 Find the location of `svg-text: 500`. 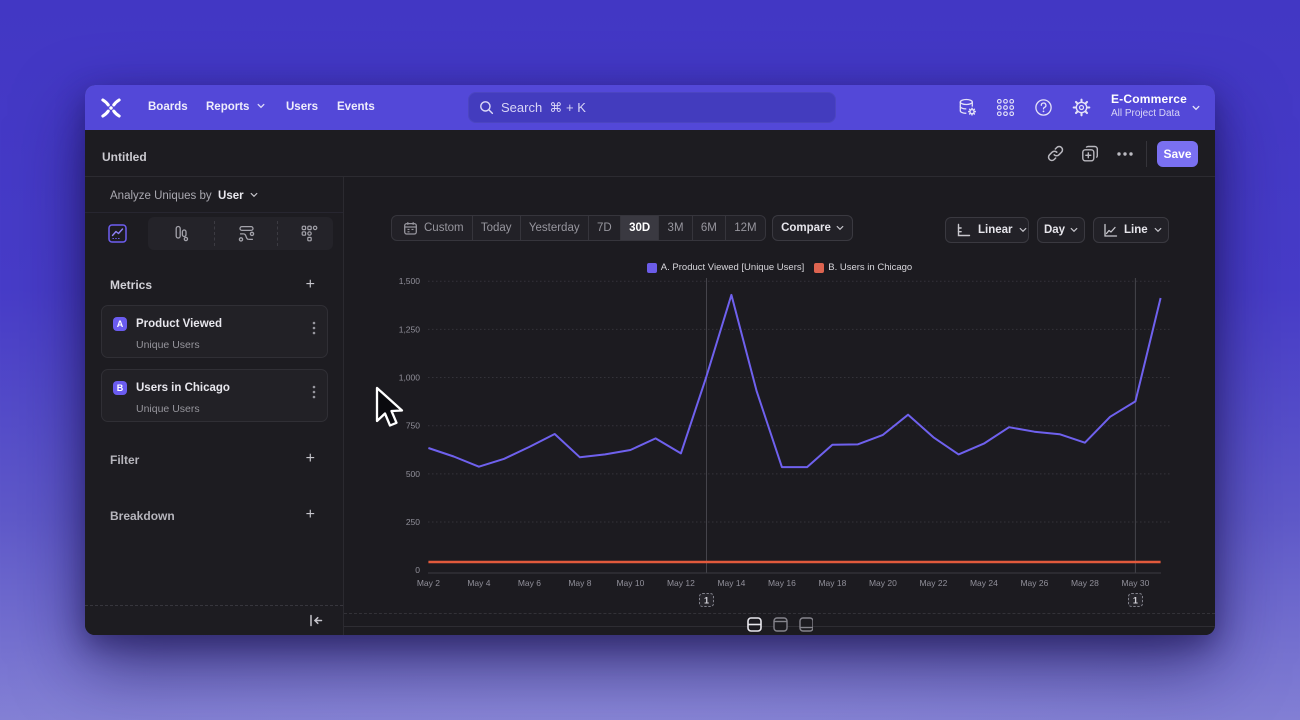

svg-text: 500 is located at coordinates (413, 474).